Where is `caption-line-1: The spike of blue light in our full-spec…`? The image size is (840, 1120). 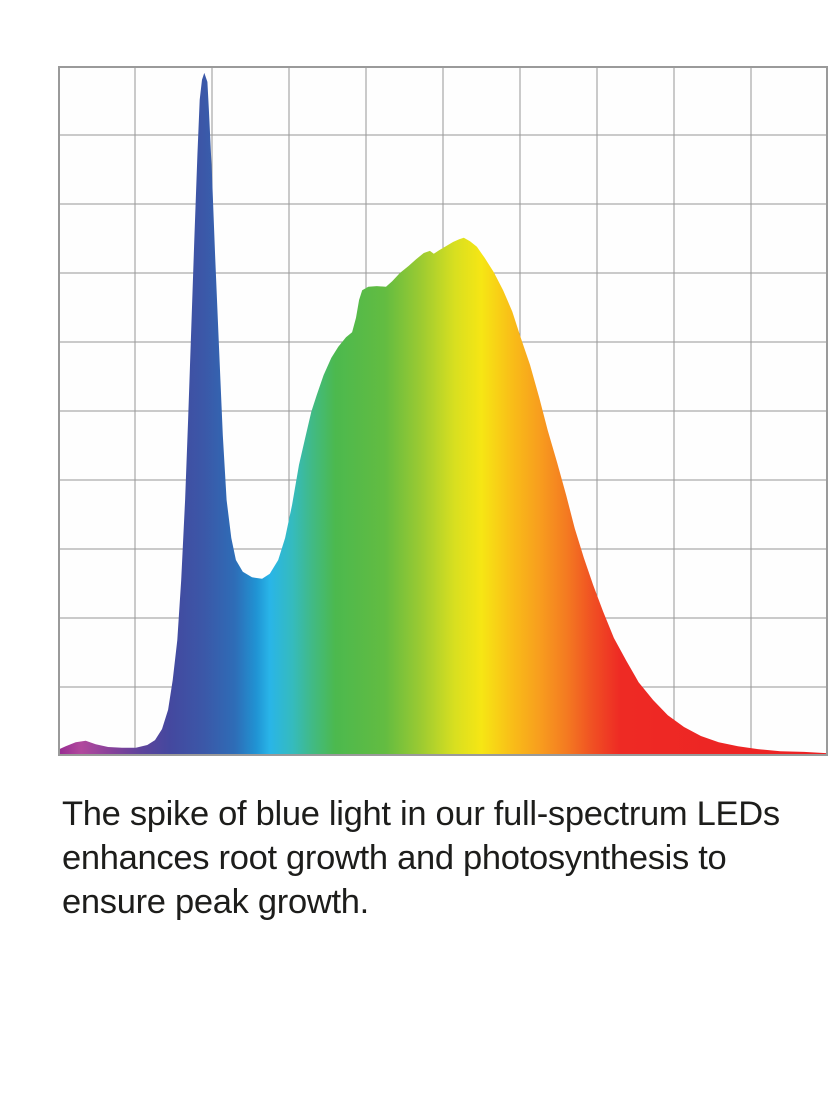 caption-line-1: The spike of blue light in our full-spec… is located at coordinates (421, 814).